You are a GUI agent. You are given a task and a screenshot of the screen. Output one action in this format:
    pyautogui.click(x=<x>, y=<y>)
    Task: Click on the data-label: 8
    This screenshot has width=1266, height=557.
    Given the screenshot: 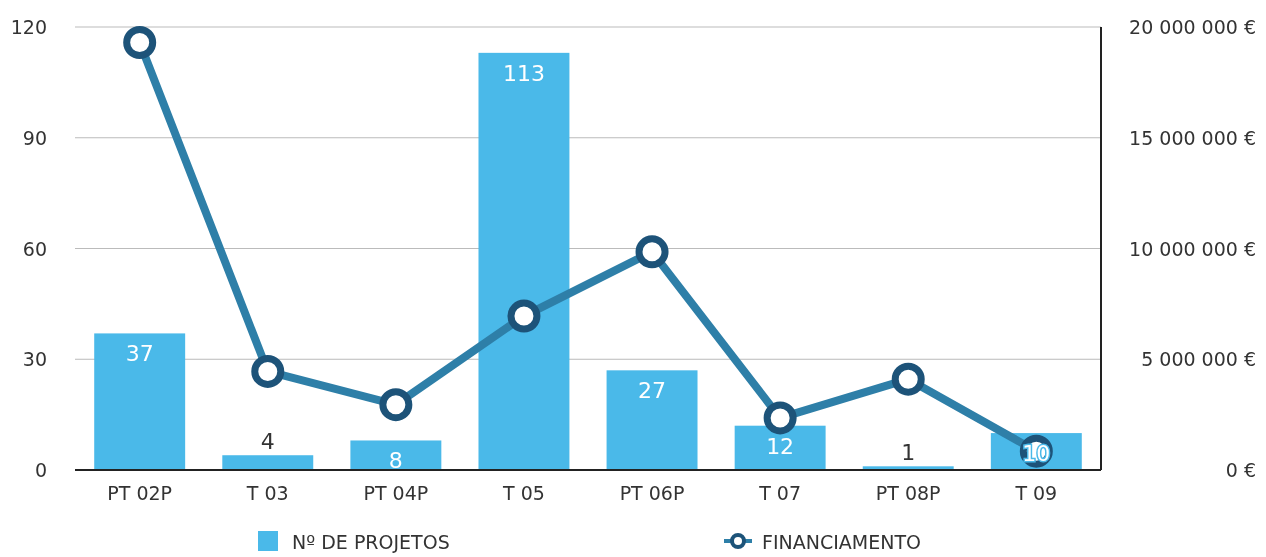 What is the action you would take?
    pyautogui.click(x=395, y=461)
    